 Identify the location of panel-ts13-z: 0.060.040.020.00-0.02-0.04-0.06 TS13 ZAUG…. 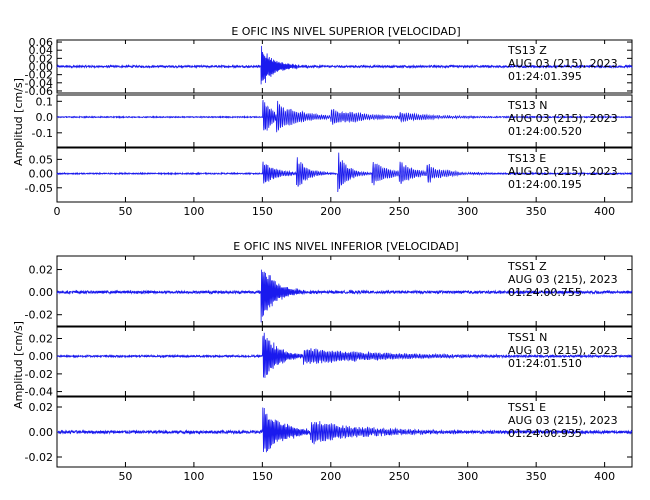
(329, 67).